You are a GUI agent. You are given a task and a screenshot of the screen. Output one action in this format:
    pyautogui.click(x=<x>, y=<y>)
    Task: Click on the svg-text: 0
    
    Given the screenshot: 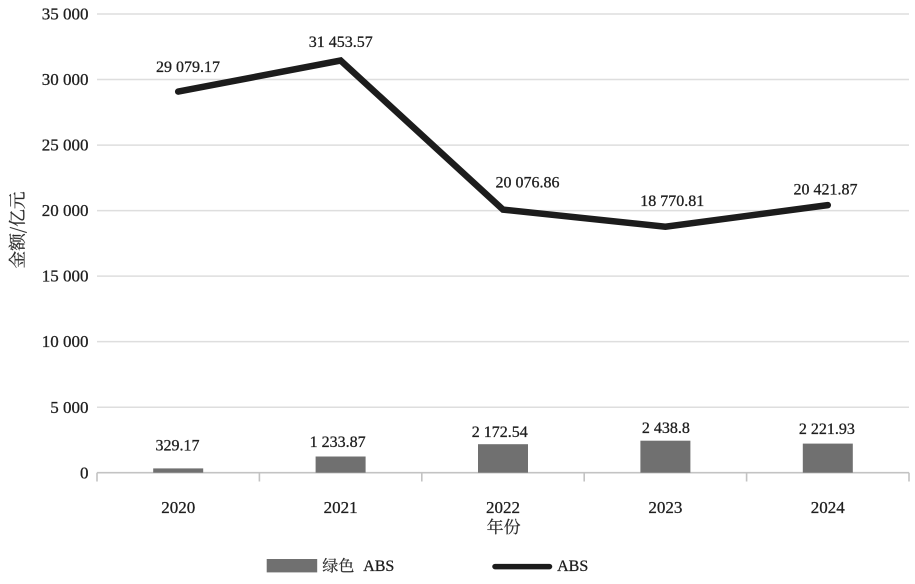 What is the action you would take?
    pyautogui.click(x=84, y=472)
    